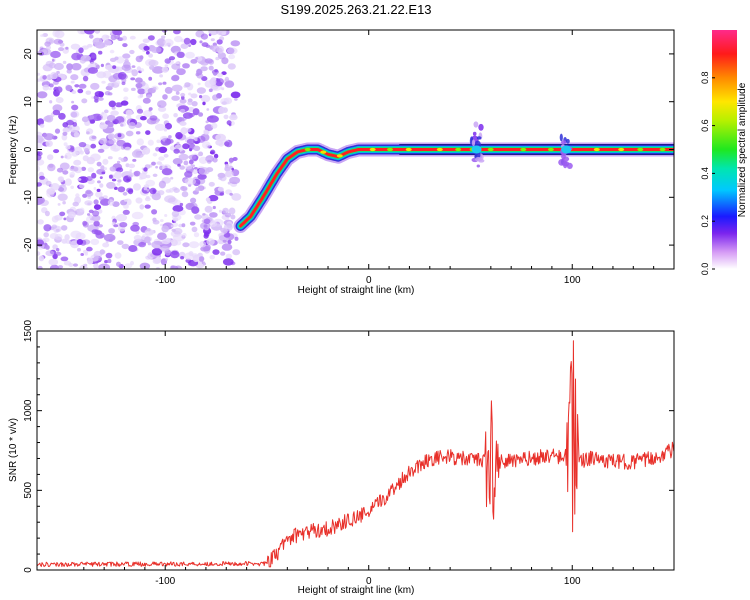 Image resolution: width=750 pixels, height=600 pixels. I want to click on ridge-bead, so click(408, 149).